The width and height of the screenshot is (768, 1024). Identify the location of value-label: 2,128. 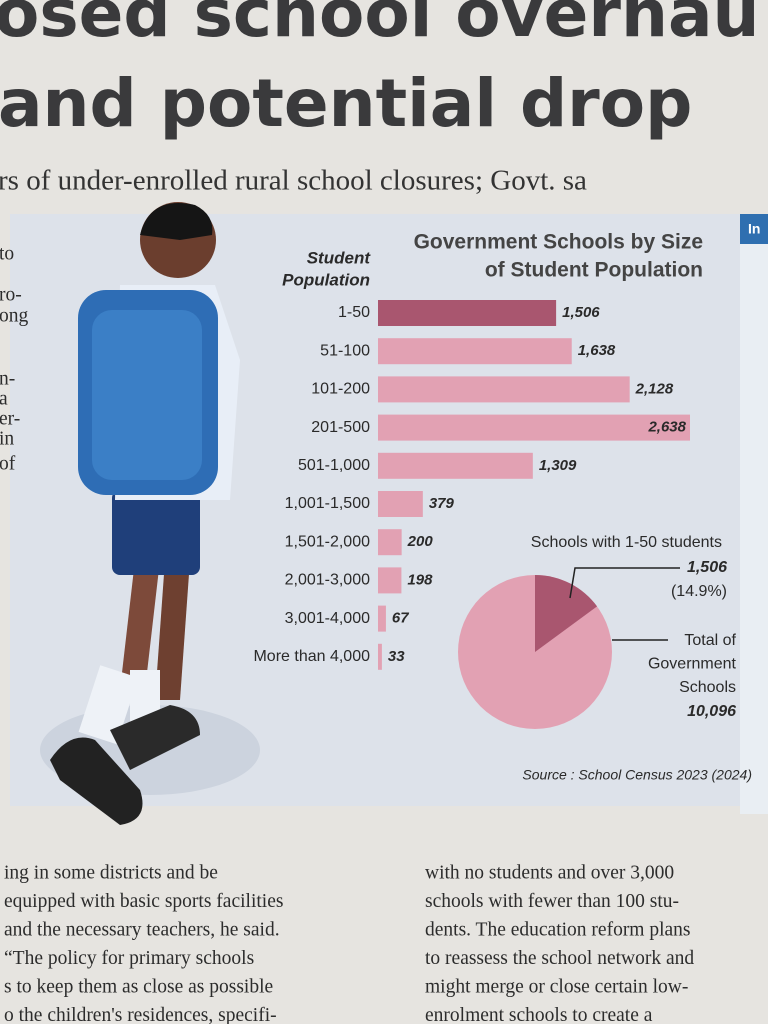
(654, 388).